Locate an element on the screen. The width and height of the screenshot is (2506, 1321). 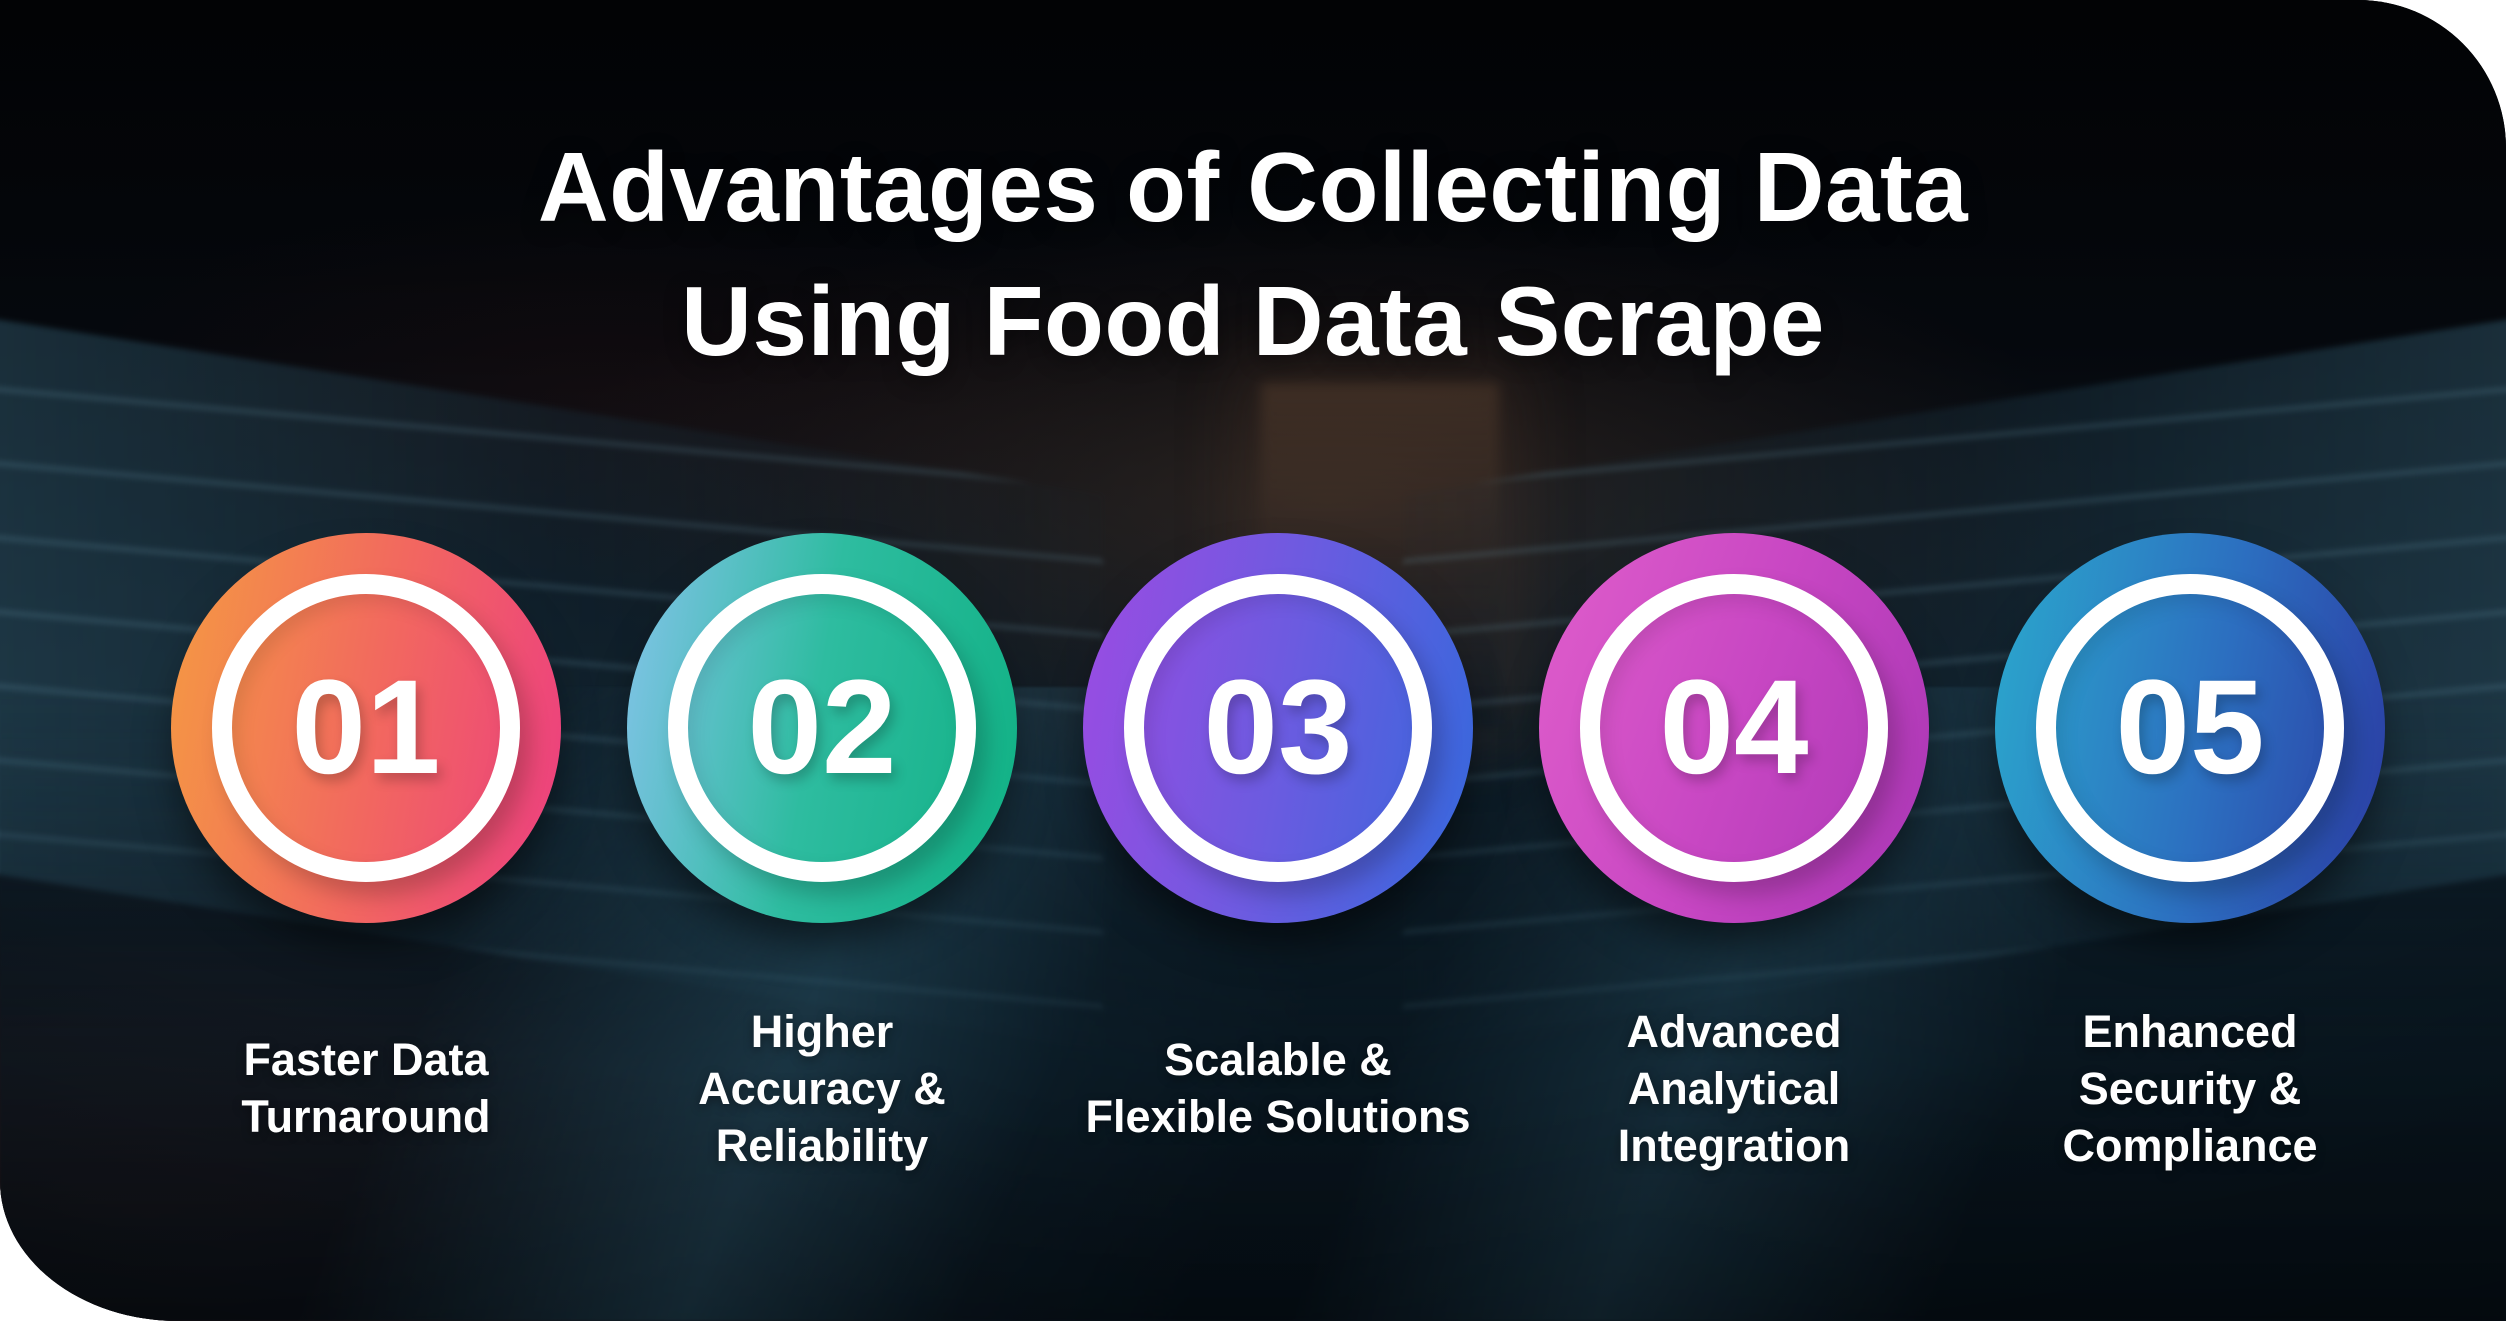
advantage-item-2: 02 Higher Accuracy & Reliability is located at coordinates (822, 868).